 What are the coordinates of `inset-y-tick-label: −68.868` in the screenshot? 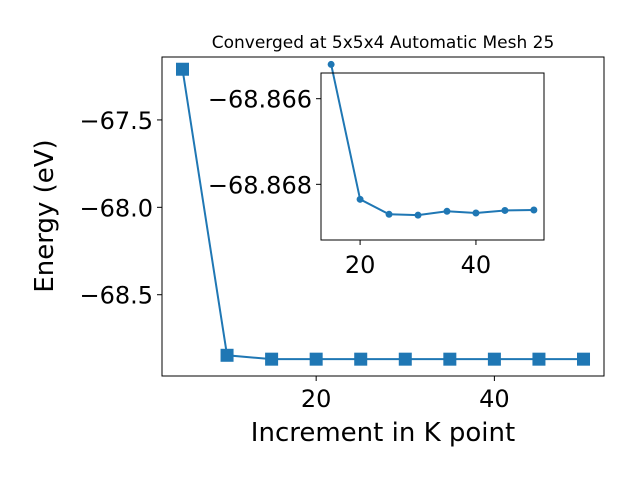 It's located at (260, 185).